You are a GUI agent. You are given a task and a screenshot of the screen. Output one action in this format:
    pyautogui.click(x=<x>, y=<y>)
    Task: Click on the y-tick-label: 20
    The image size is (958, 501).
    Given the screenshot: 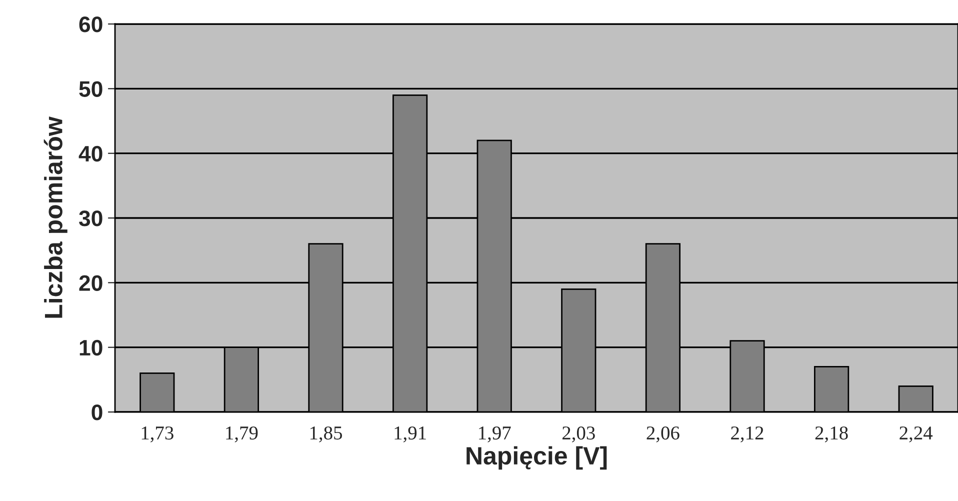 What is the action you would take?
    pyautogui.click(x=90, y=283)
    